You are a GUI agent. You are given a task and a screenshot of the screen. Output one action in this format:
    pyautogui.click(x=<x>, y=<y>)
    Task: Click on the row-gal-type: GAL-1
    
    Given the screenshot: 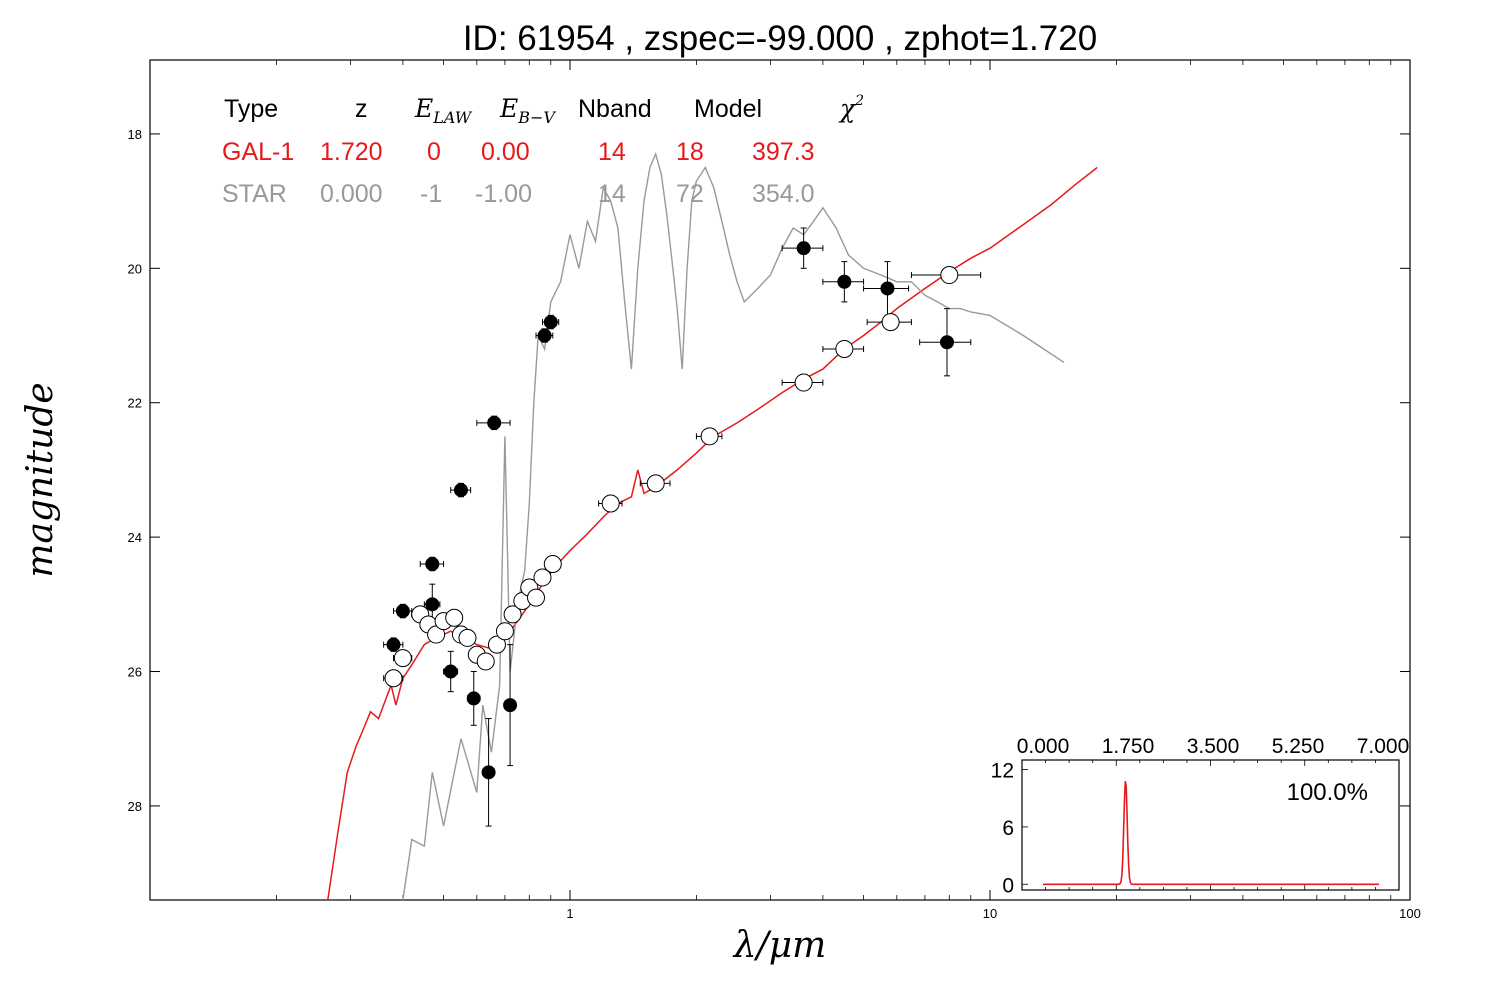 What is the action you would take?
    pyautogui.click(x=258, y=152)
    